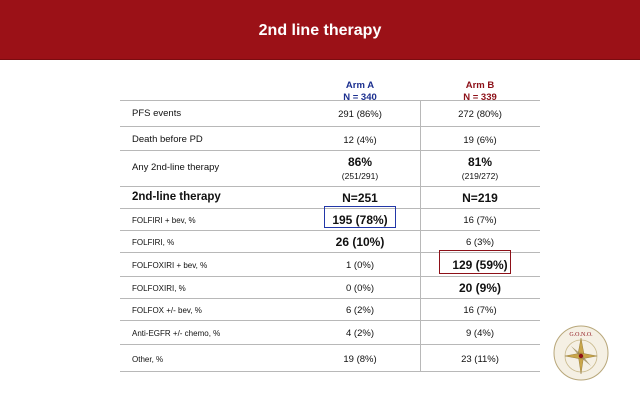 The height and width of the screenshot is (412, 640). Describe the element at coordinates (480, 265) in the screenshot. I see `arm-b-value: 129 (59%)` at that location.